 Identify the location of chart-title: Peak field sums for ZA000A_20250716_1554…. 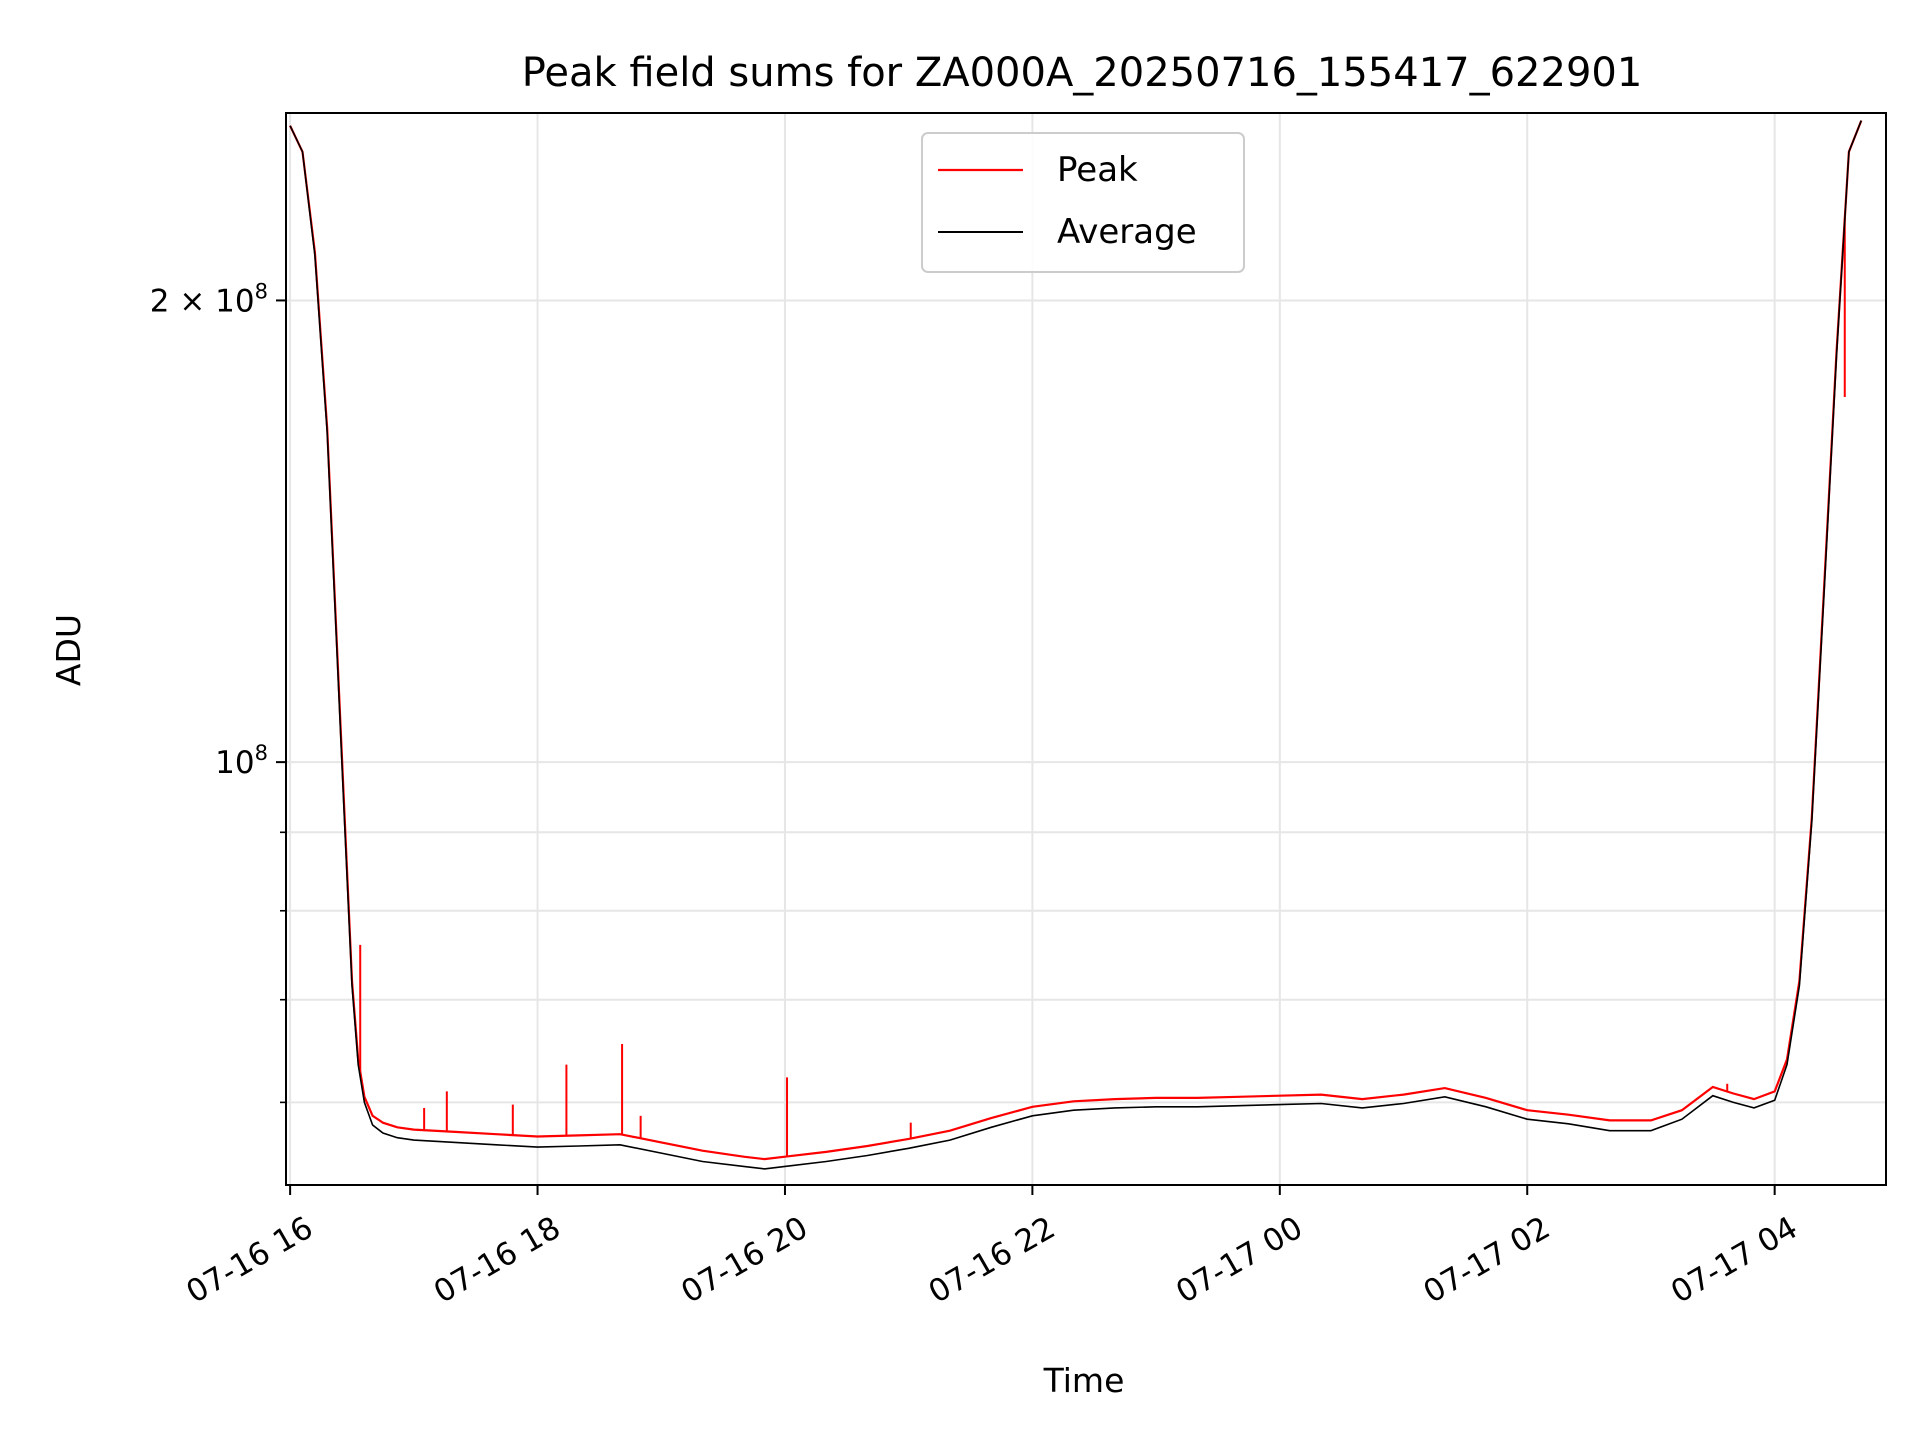
(1082, 73).